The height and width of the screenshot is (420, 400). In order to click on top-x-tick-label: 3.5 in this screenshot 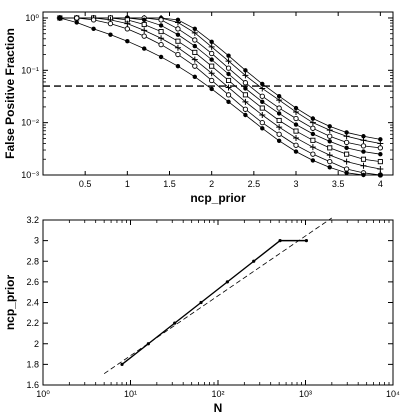, I will do `click(338, 184)`.